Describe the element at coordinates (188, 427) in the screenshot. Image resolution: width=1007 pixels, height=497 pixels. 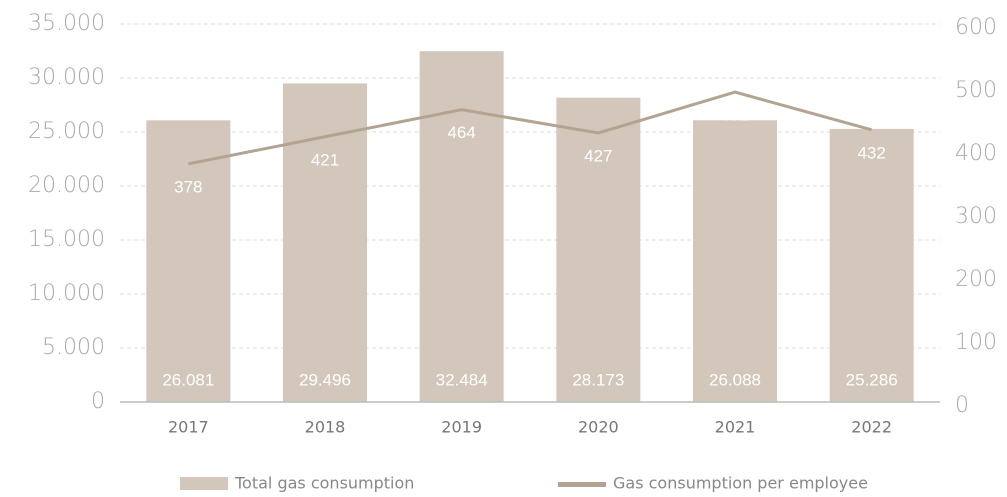
I see `x-tick-label: 2017` at that location.